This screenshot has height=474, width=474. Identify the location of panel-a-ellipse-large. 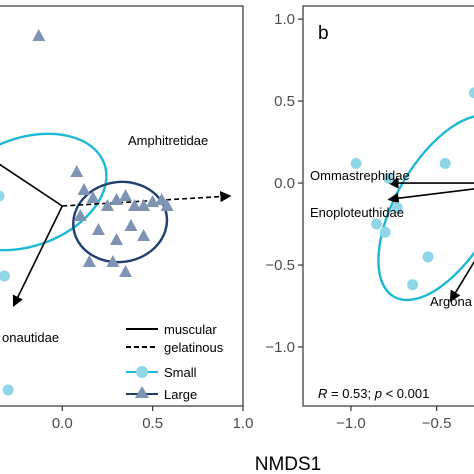
(120, 222).